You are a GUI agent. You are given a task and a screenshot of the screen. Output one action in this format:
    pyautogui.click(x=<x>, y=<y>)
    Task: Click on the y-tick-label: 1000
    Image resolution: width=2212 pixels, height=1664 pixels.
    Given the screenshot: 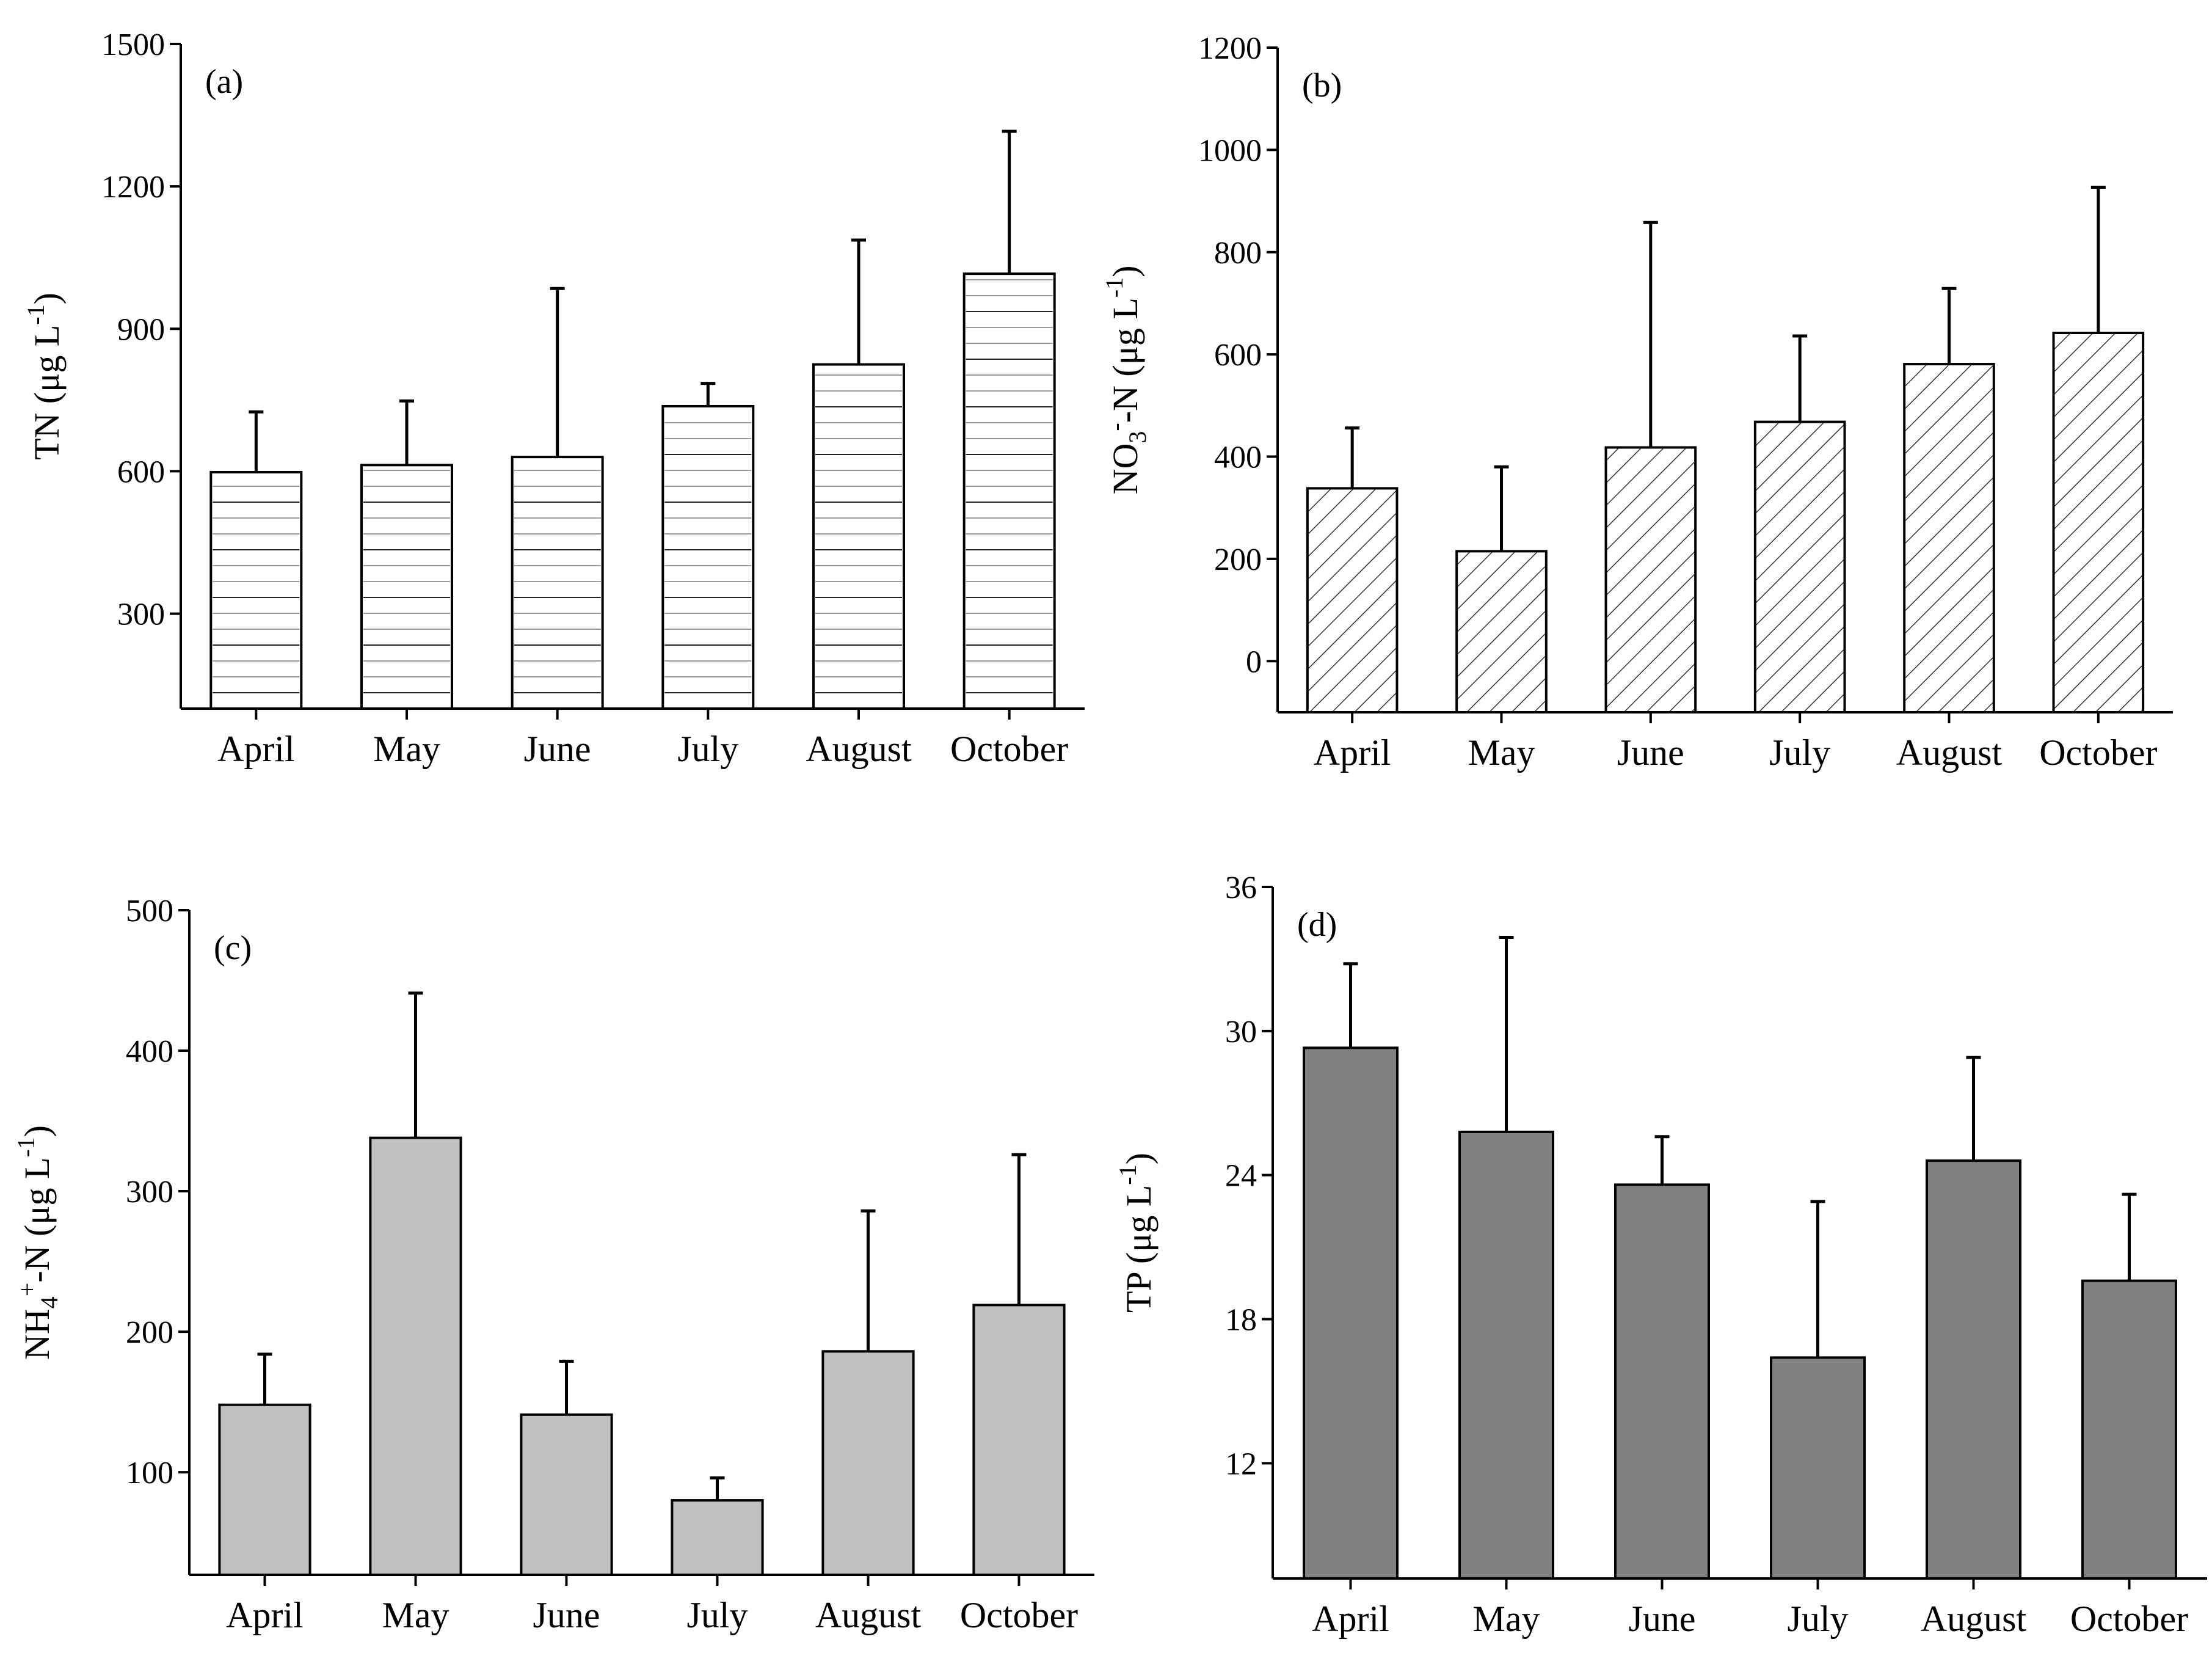 What is the action you would take?
    pyautogui.click(x=1230, y=150)
    